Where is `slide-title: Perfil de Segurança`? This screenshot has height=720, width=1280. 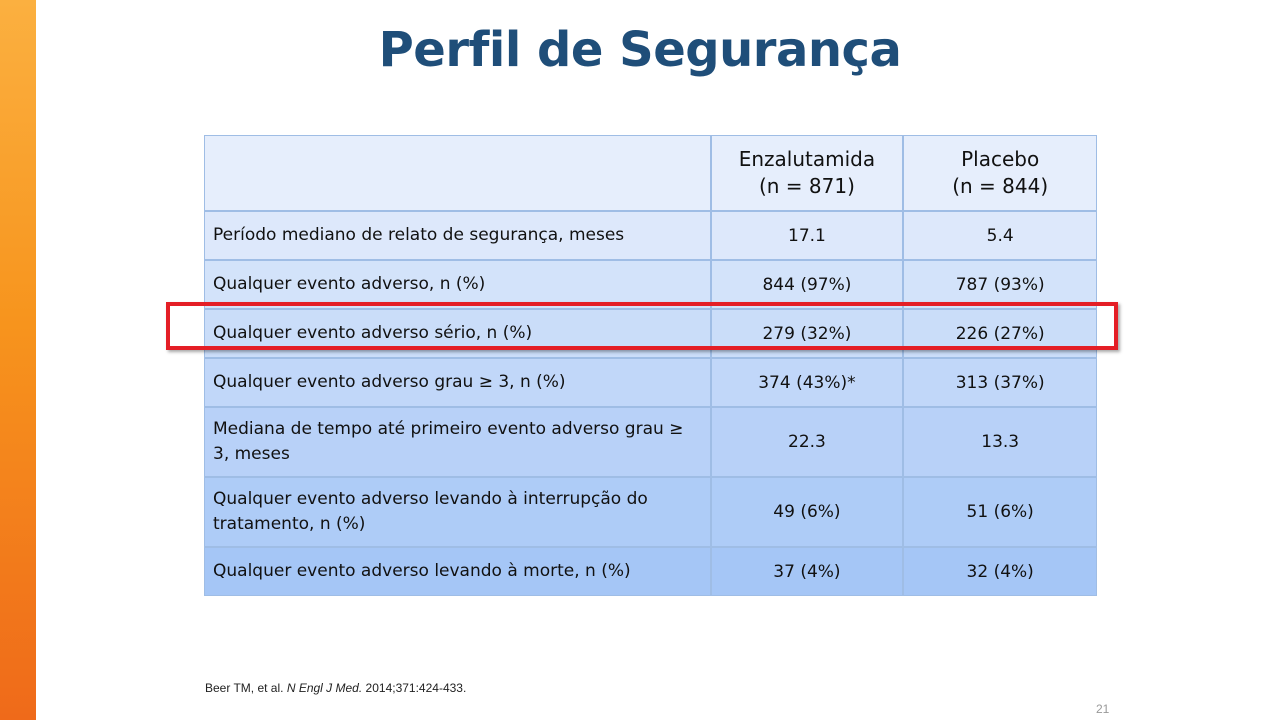
slide-title: Perfil de Segurança is located at coordinates (640, 50).